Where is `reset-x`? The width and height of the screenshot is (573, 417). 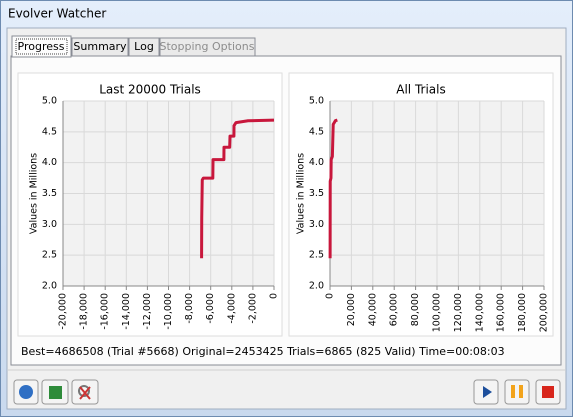 reset-x is located at coordinates (85, 393).